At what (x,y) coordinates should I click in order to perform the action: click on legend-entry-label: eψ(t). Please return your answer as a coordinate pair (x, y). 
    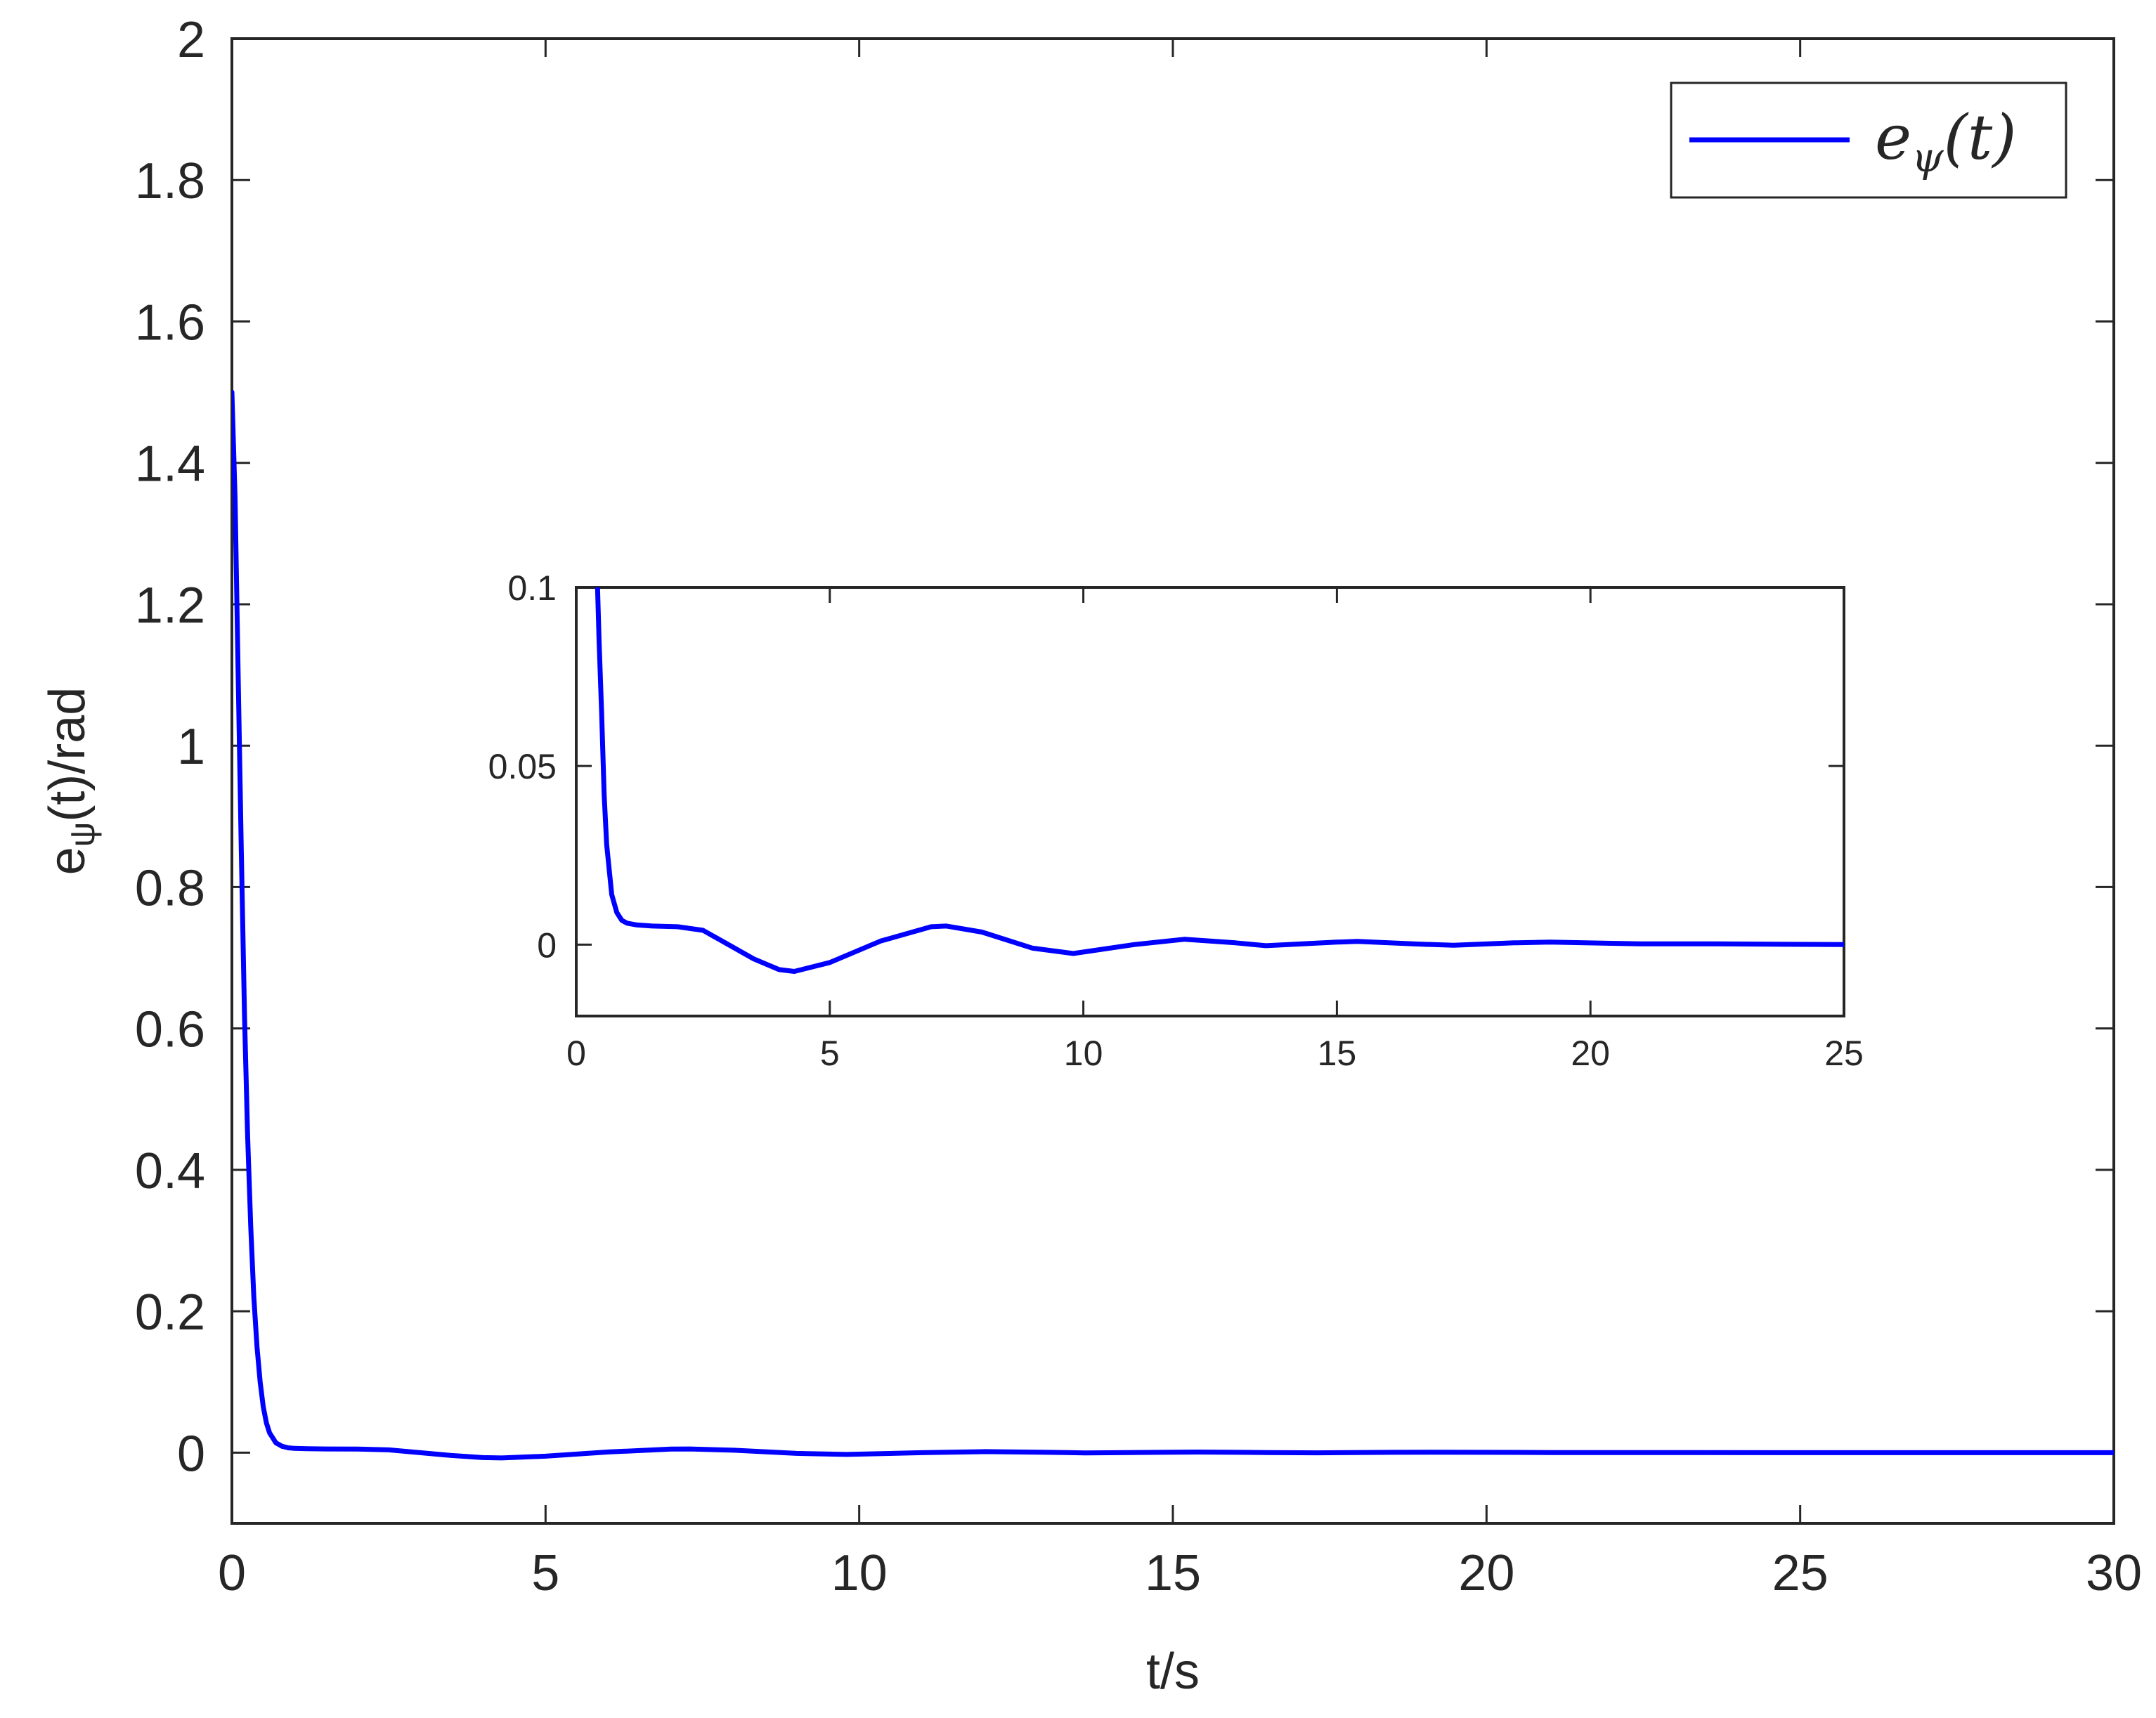
    Looking at the image, I should click on (1946, 141).